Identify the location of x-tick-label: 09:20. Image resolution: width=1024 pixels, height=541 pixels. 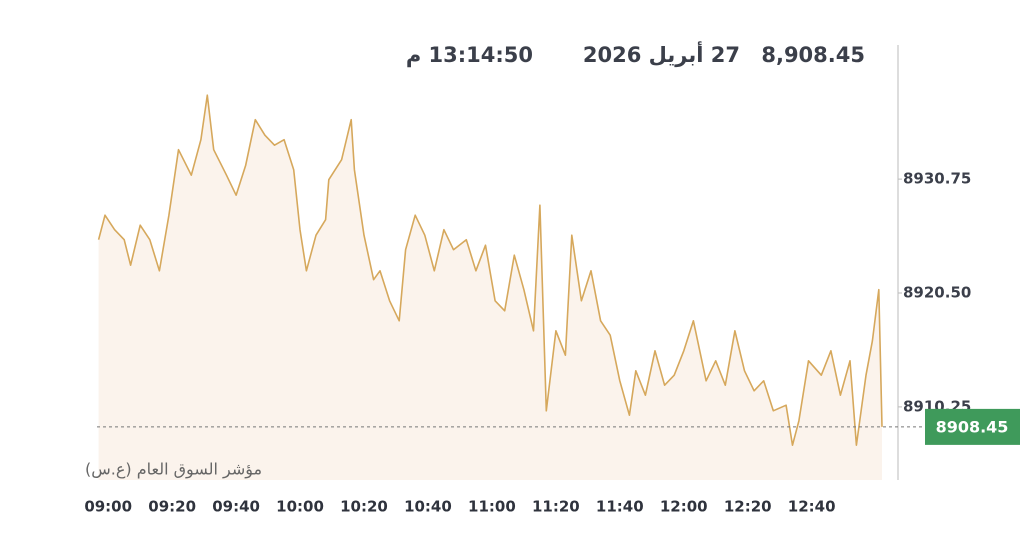
(172, 507).